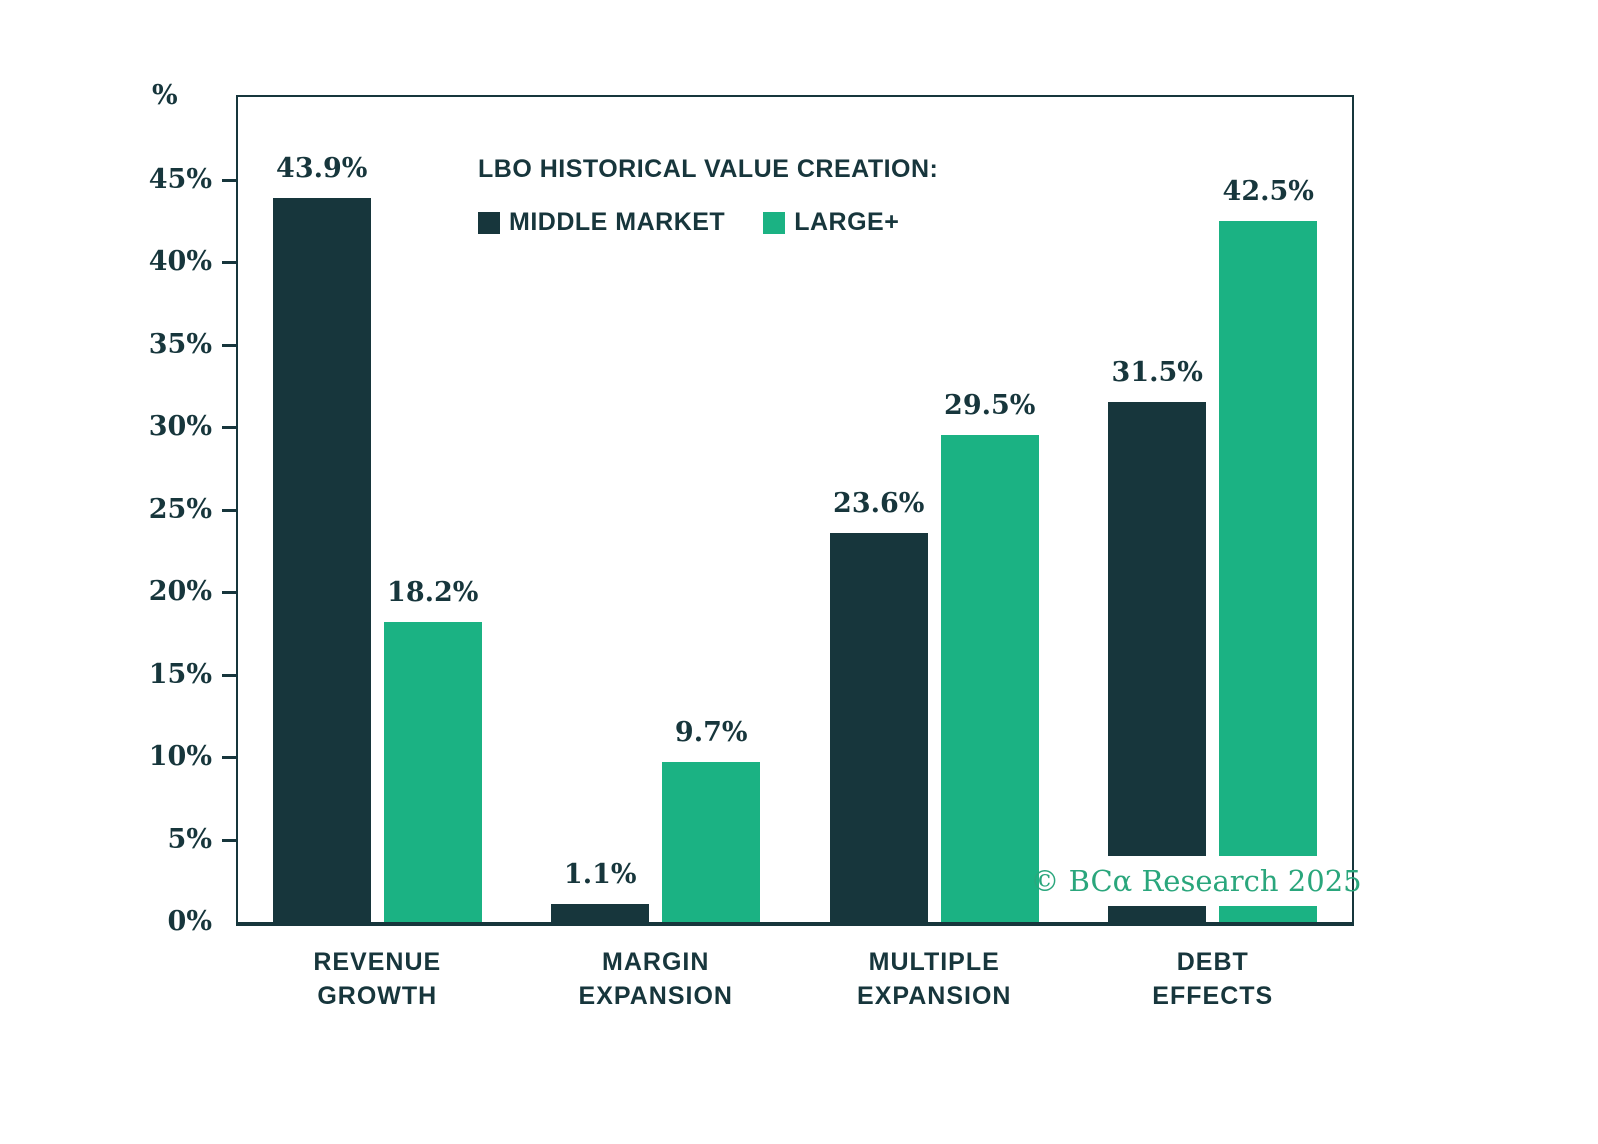 This screenshot has height=1144, width=1598. Describe the element at coordinates (879, 503) in the screenshot. I see `bar-value-label: 23.6%` at that location.